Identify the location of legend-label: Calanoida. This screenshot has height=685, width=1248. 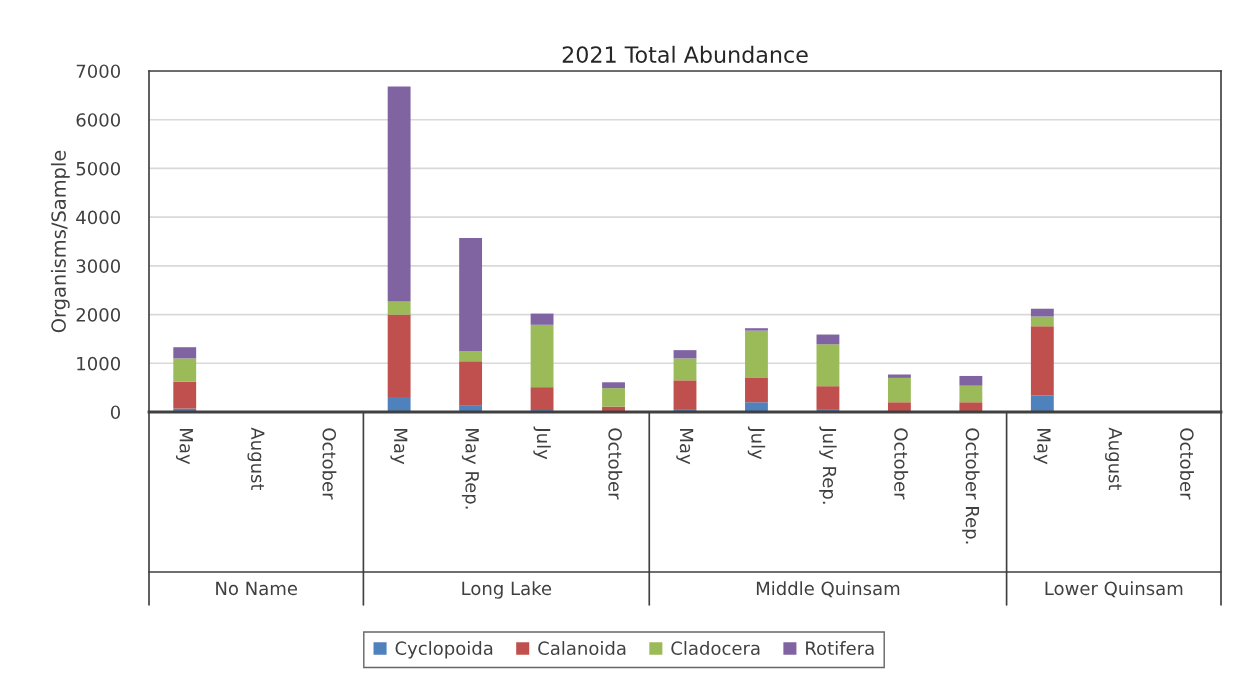
(582, 648).